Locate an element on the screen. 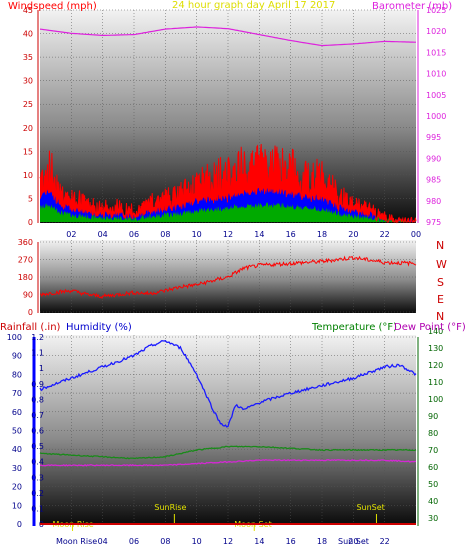  chart-title: 24 hour graph day April 17 2017 is located at coordinates (253, 5).